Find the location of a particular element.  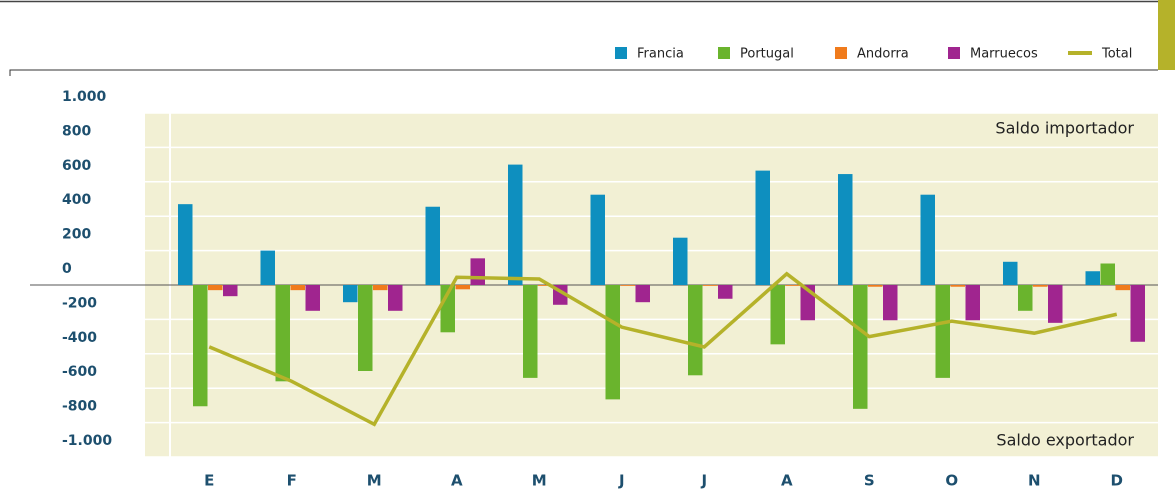

y-tick-label: -200 is located at coordinates (79, 303).